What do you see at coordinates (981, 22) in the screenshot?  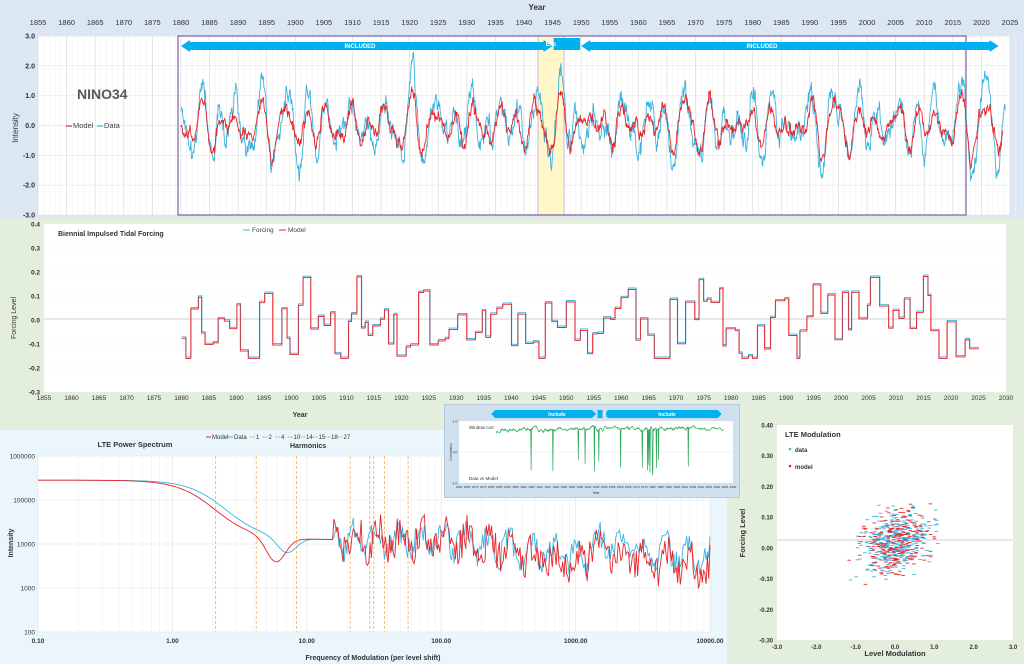 I see `nino34-x-tick: 2020` at bounding box center [981, 22].